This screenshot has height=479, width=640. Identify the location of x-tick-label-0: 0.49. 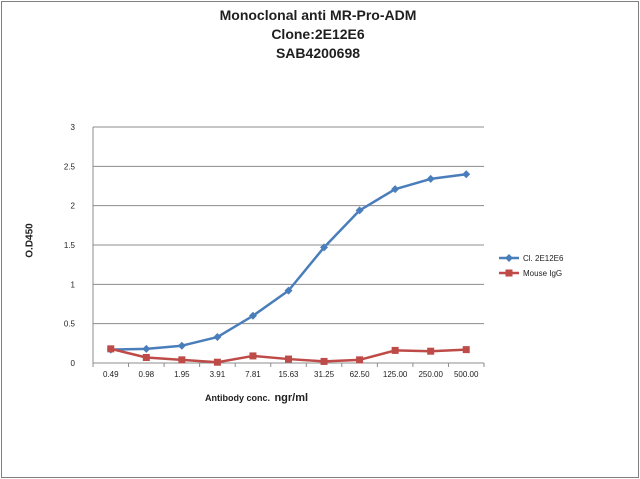
(111, 374).